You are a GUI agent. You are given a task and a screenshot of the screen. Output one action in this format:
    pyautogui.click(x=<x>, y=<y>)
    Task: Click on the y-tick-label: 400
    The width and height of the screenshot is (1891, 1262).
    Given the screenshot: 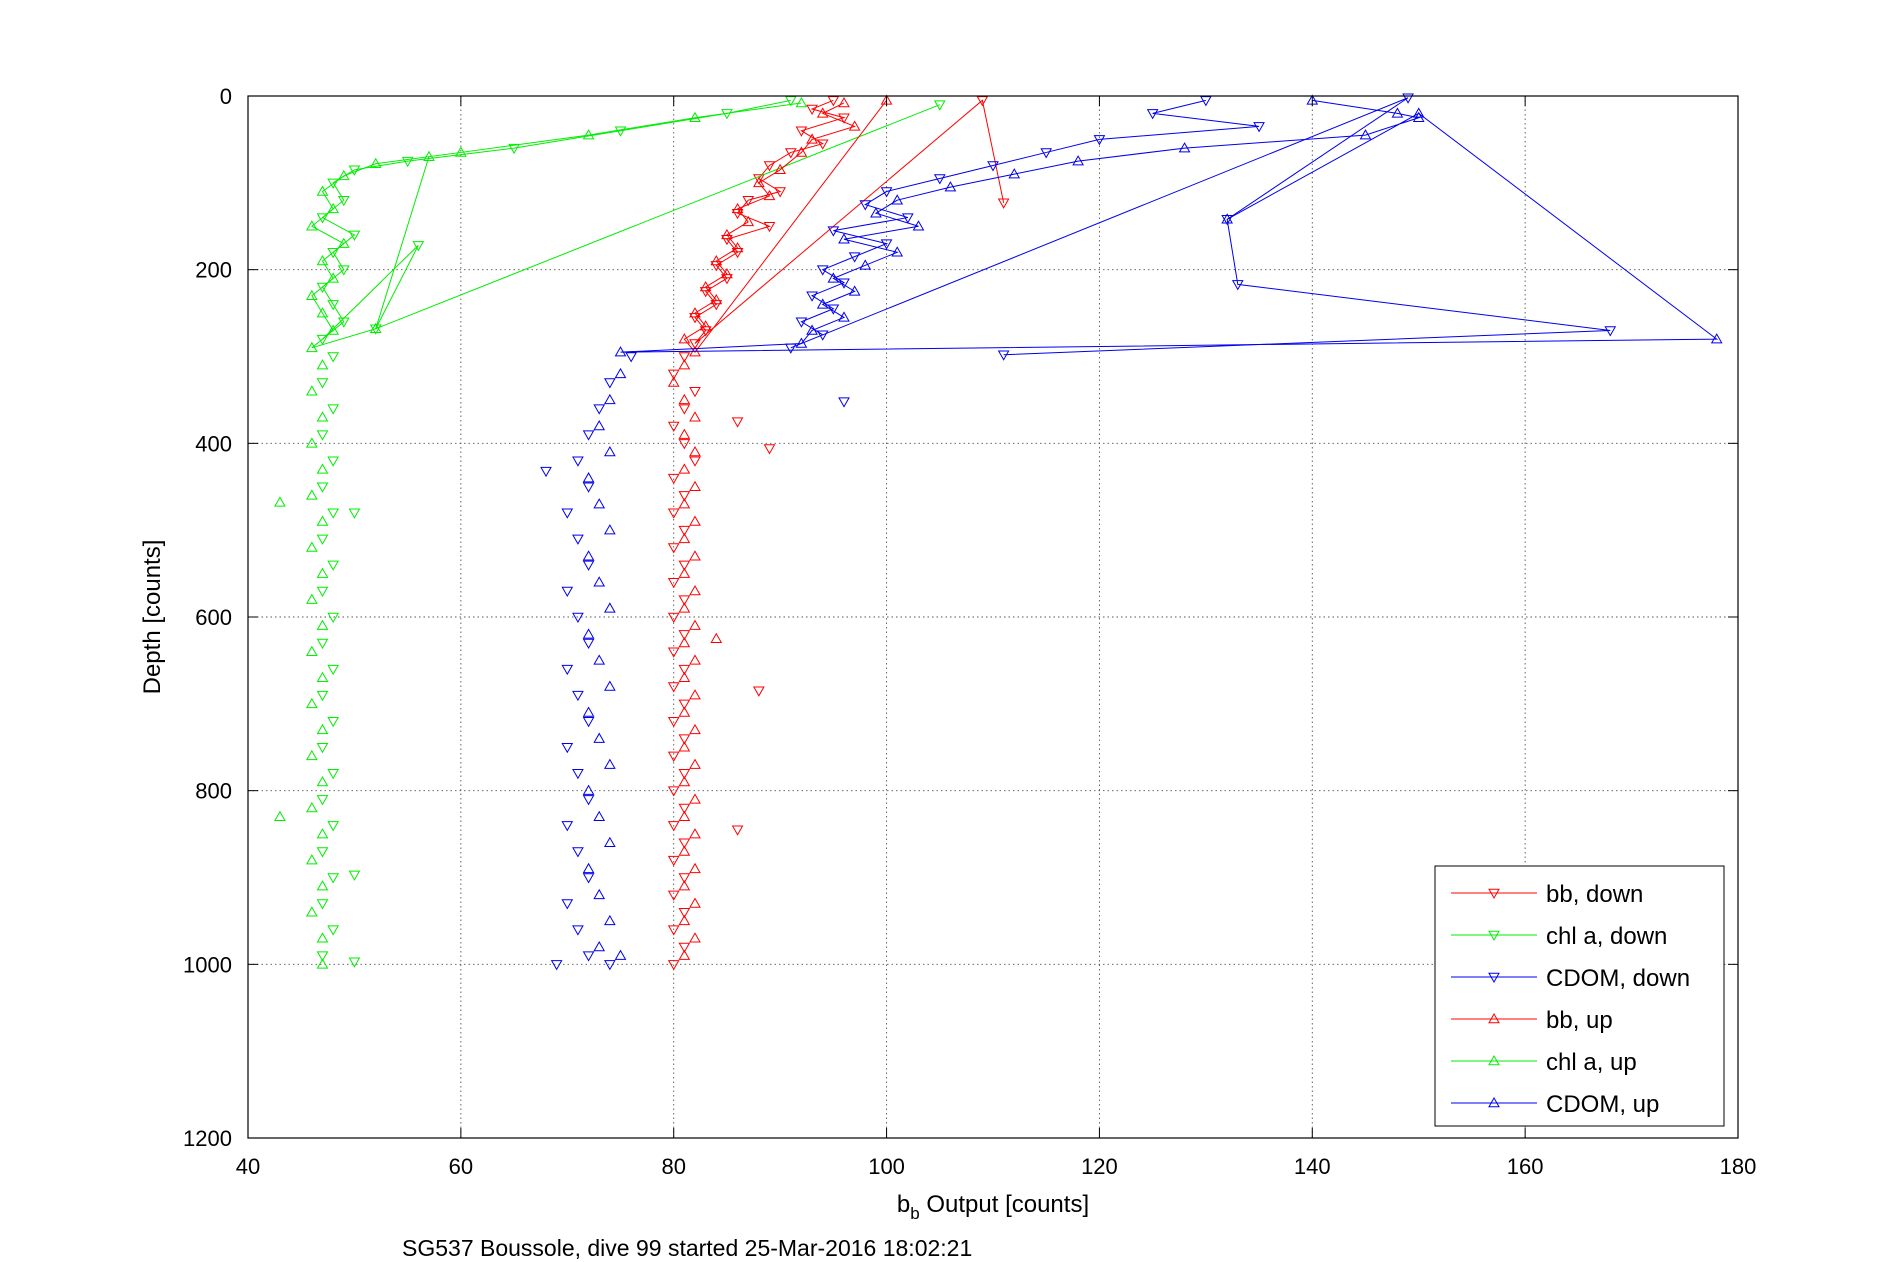 What is the action you would take?
    pyautogui.click(x=213, y=443)
    